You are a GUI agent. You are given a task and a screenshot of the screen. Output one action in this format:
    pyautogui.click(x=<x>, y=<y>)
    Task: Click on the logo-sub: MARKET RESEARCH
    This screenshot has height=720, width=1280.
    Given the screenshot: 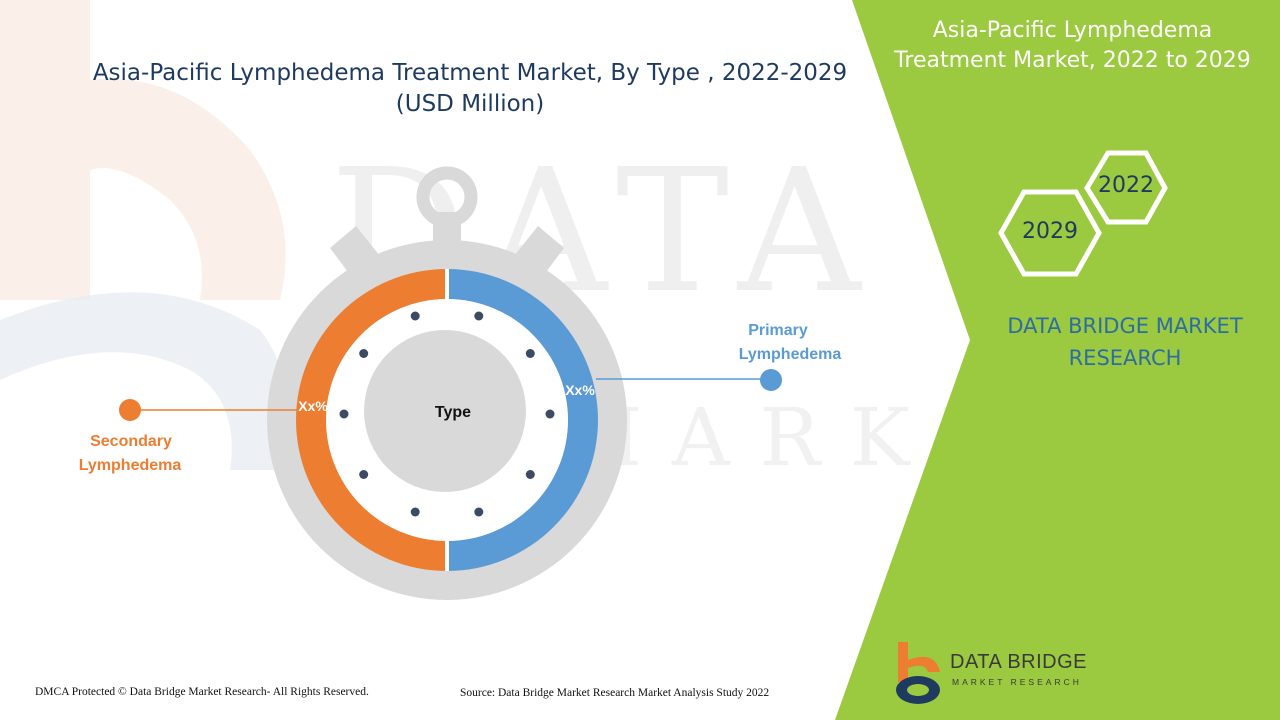 What is the action you would take?
    pyautogui.click(x=1017, y=682)
    